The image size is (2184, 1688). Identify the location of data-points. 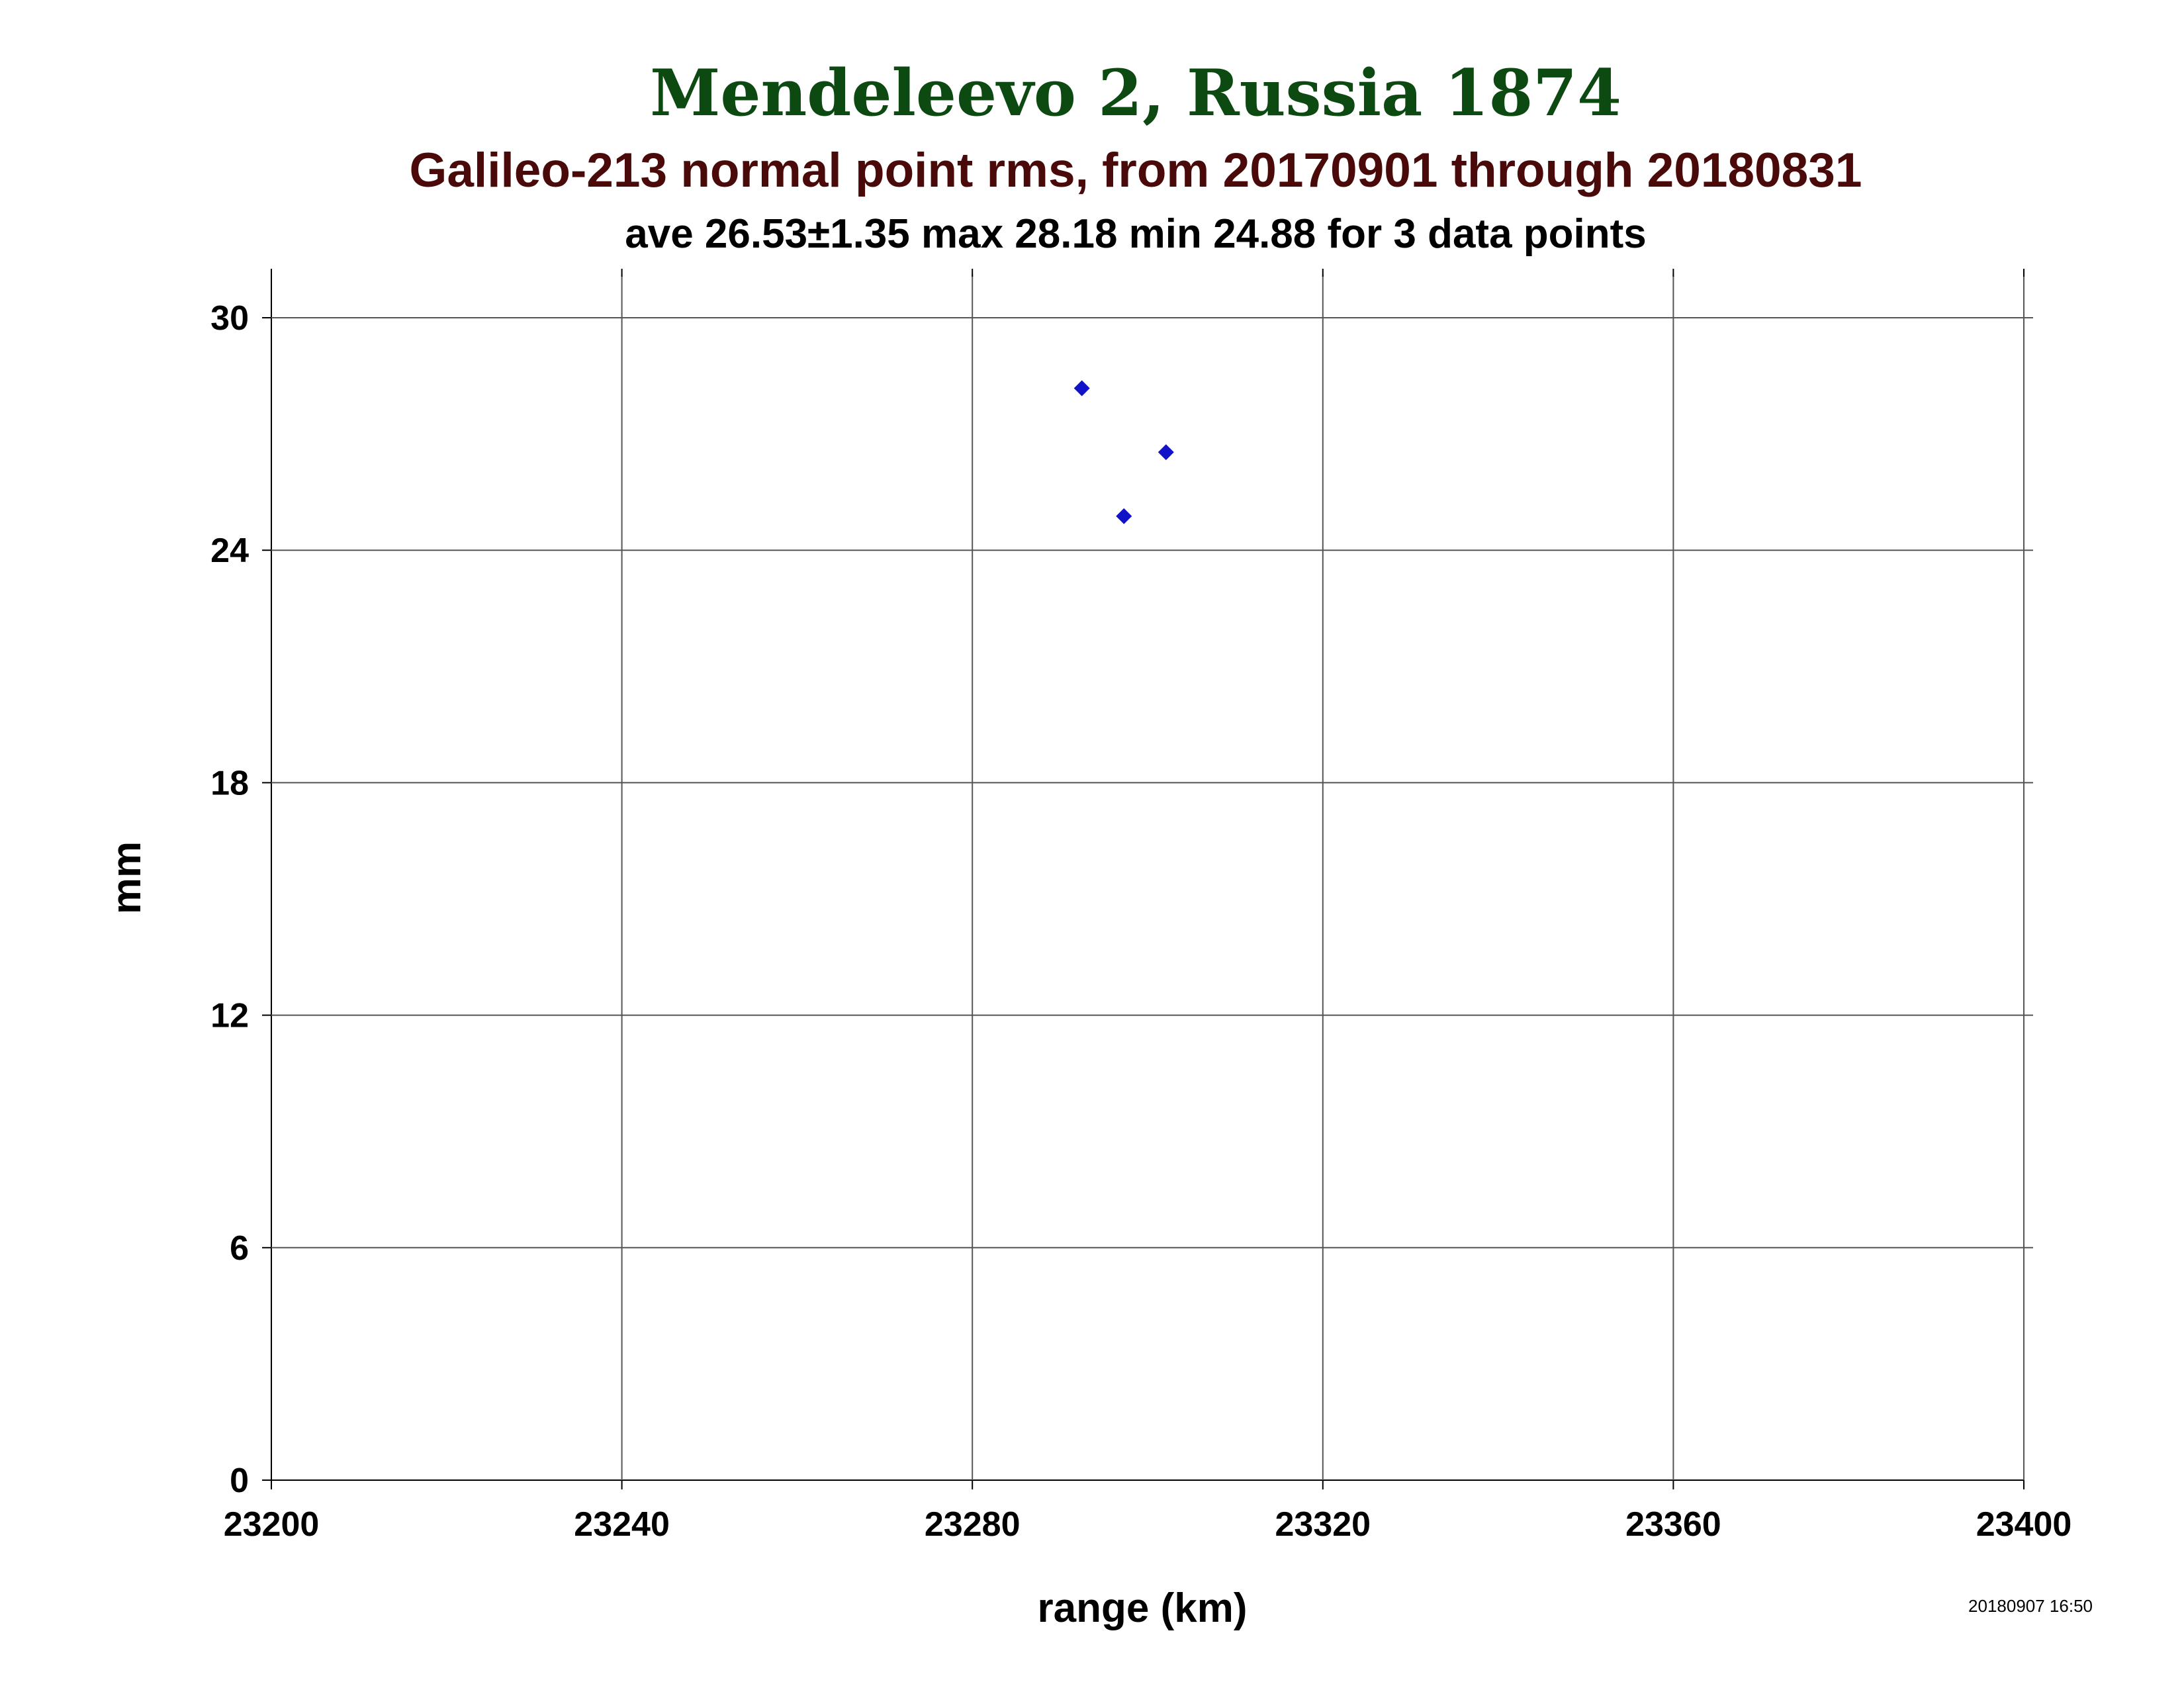
(1123, 452).